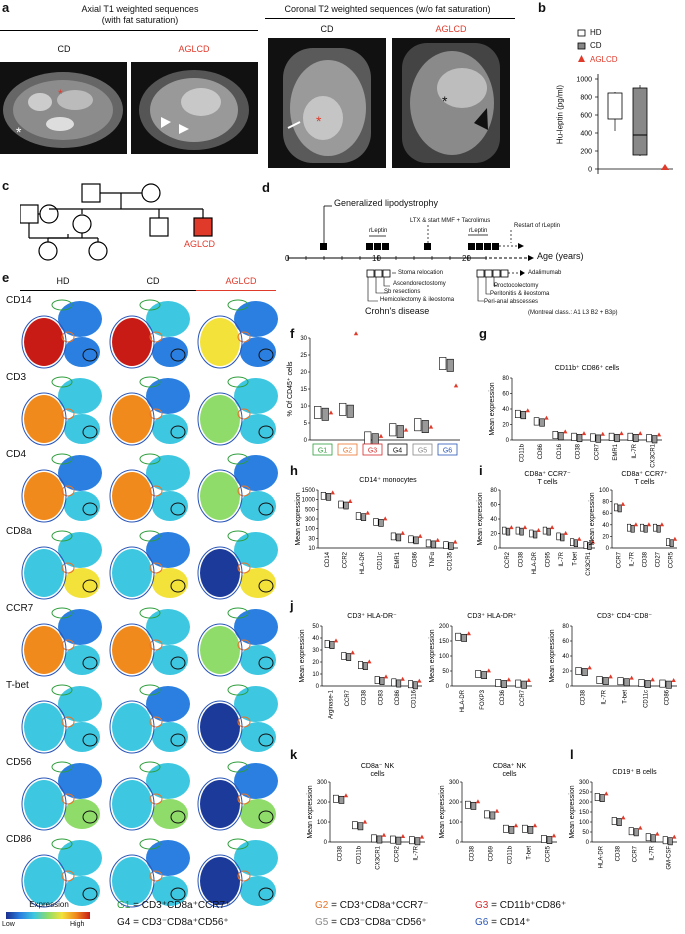 The width and height of the screenshot is (685, 934). I want to click on group-legend-id: G6, so click(482, 922).